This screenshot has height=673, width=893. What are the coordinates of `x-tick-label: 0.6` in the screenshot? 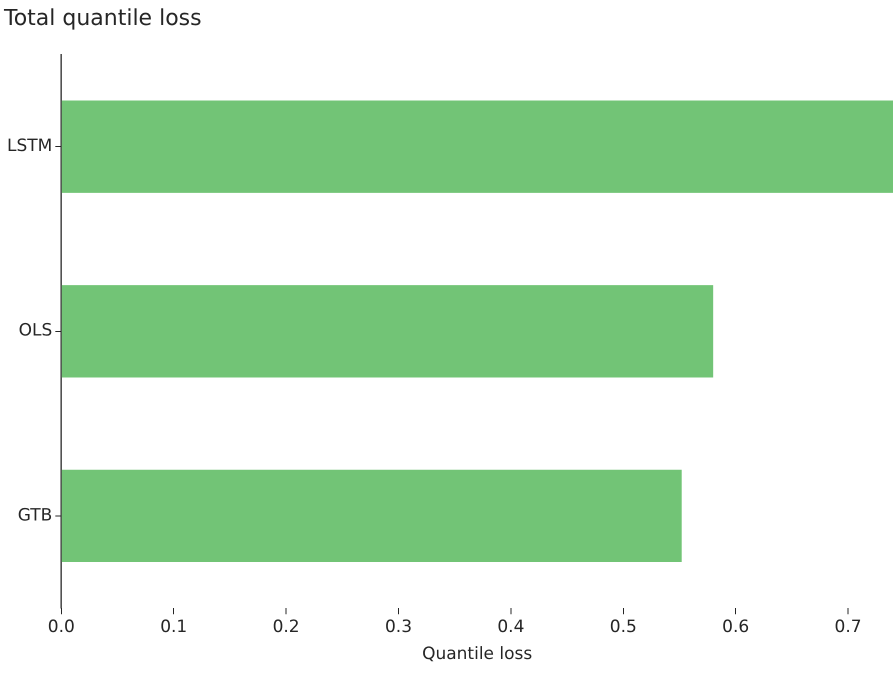 It's located at (736, 626).